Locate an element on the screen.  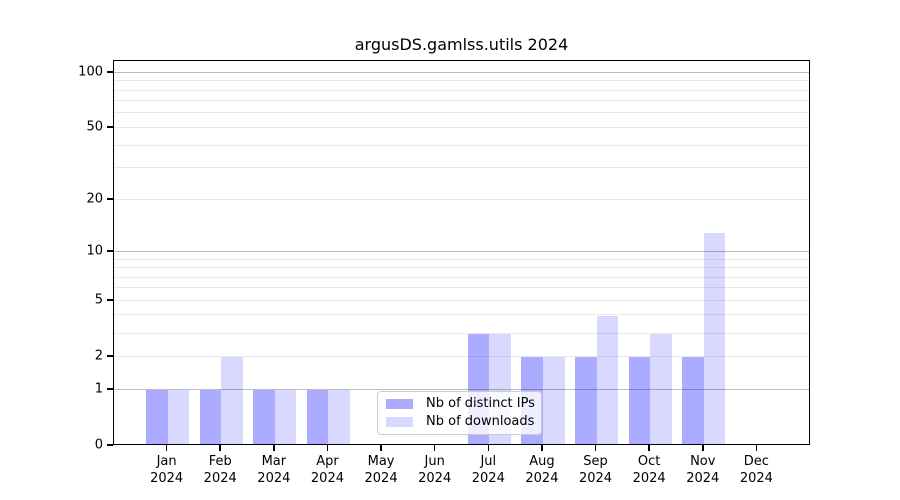
legend-swatch-downloads is located at coordinates (399, 422).